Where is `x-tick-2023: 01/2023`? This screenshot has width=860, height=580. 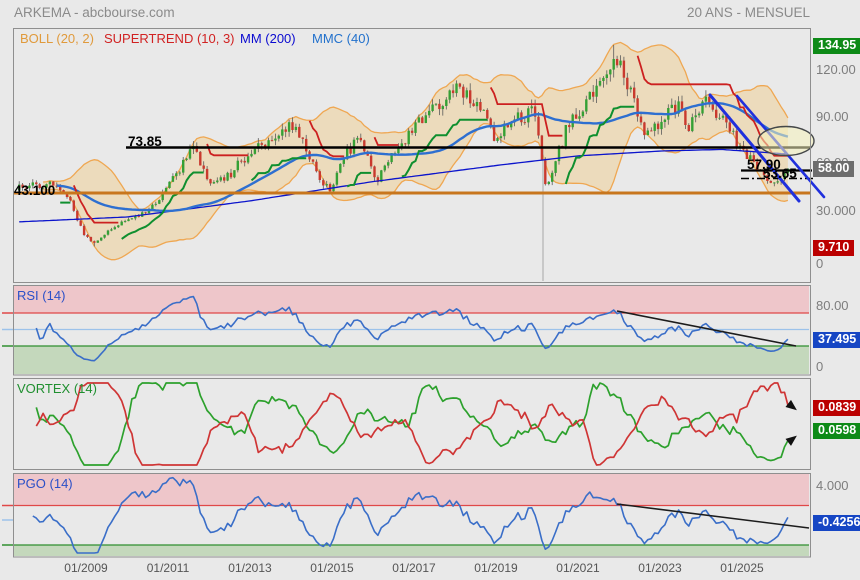 x-tick-2023: 01/2023 is located at coordinates (660, 568).